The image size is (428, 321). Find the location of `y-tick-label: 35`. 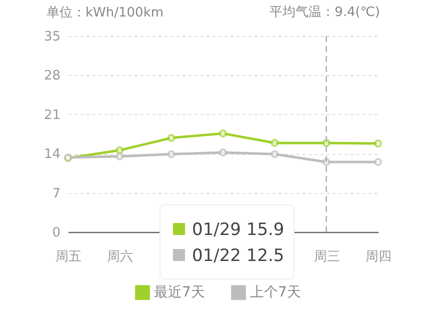

y-tick-label: 35 is located at coordinates (52, 37).